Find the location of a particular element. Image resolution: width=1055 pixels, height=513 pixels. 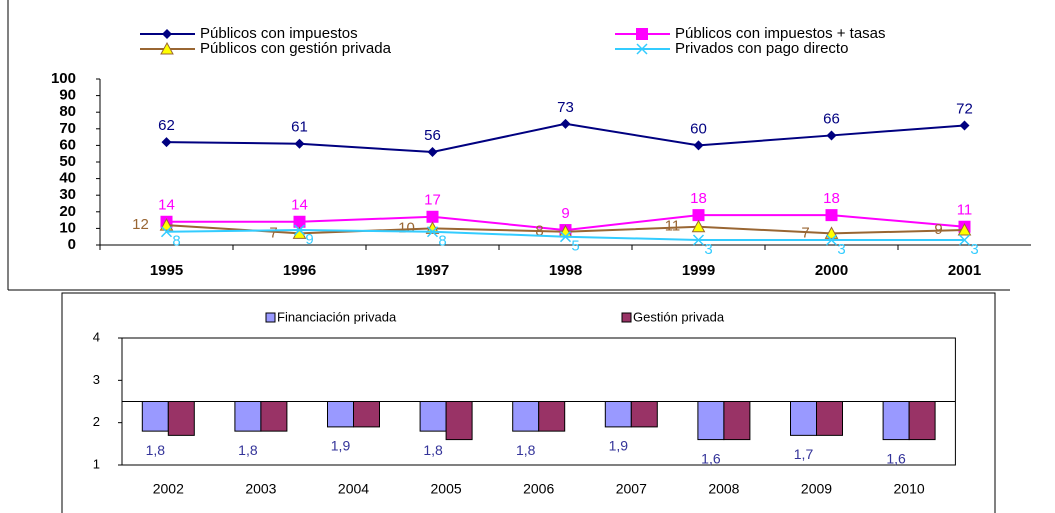

x-tick-label: 2000 is located at coordinates (831, 270).